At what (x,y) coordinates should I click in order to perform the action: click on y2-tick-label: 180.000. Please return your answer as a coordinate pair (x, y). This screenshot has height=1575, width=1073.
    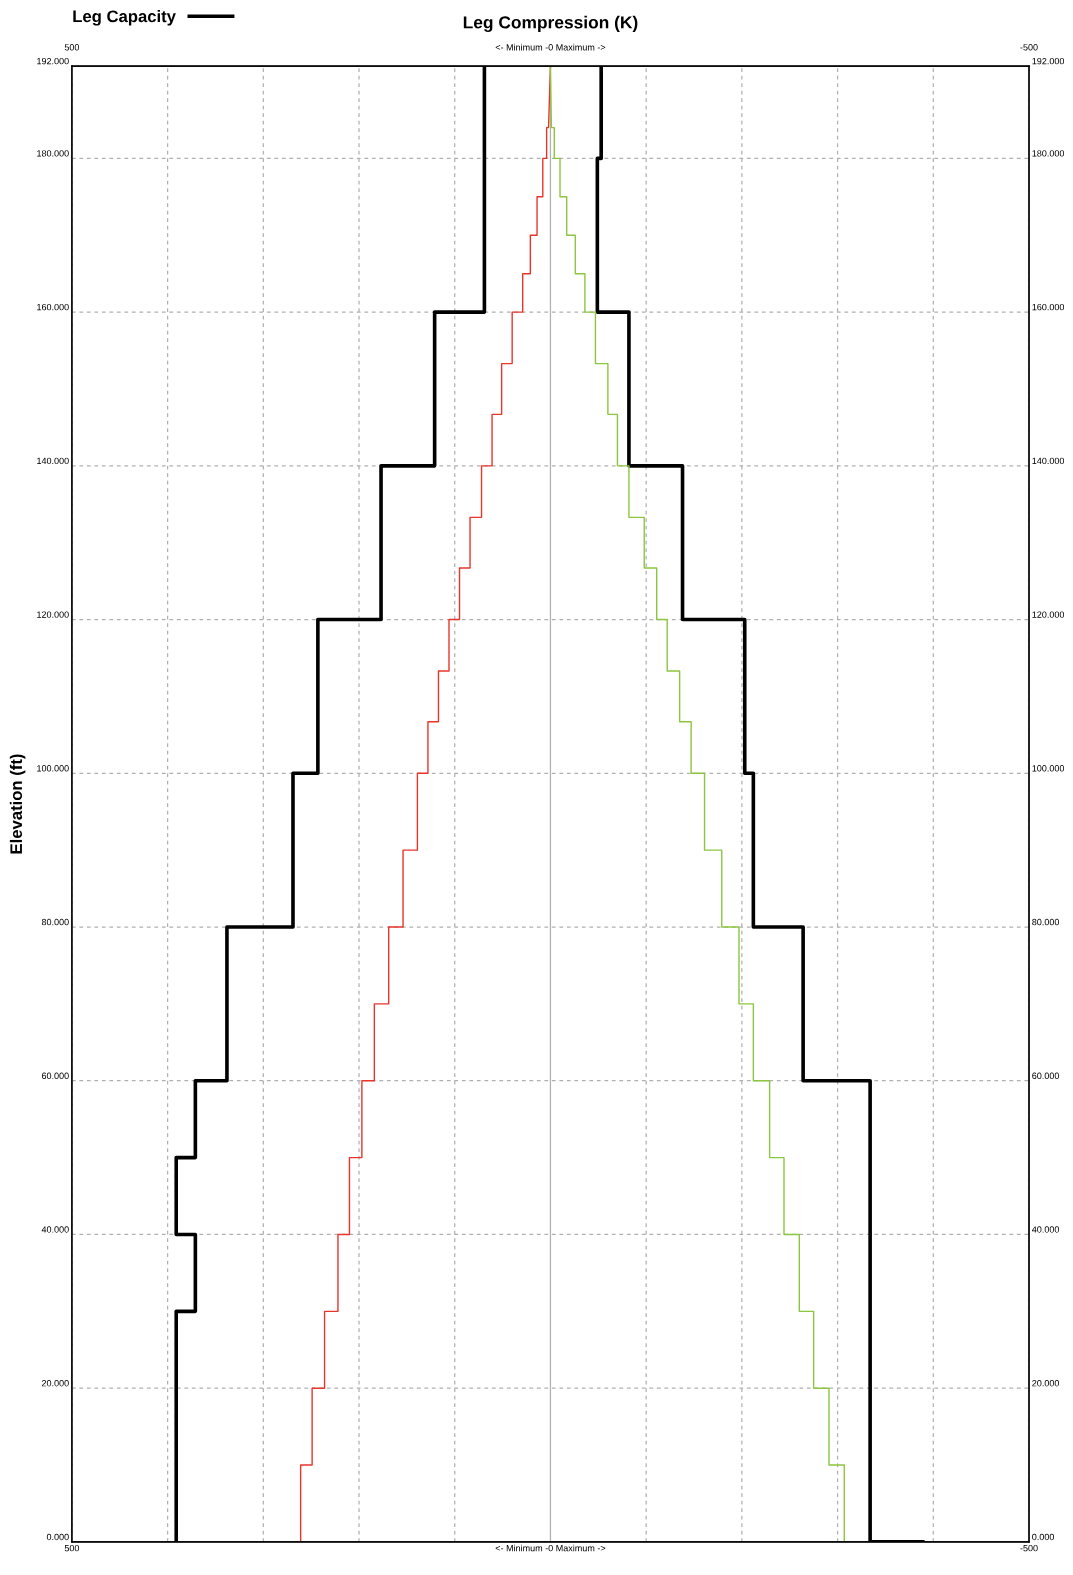
    Looking at the image, I should click on (1048, 153).